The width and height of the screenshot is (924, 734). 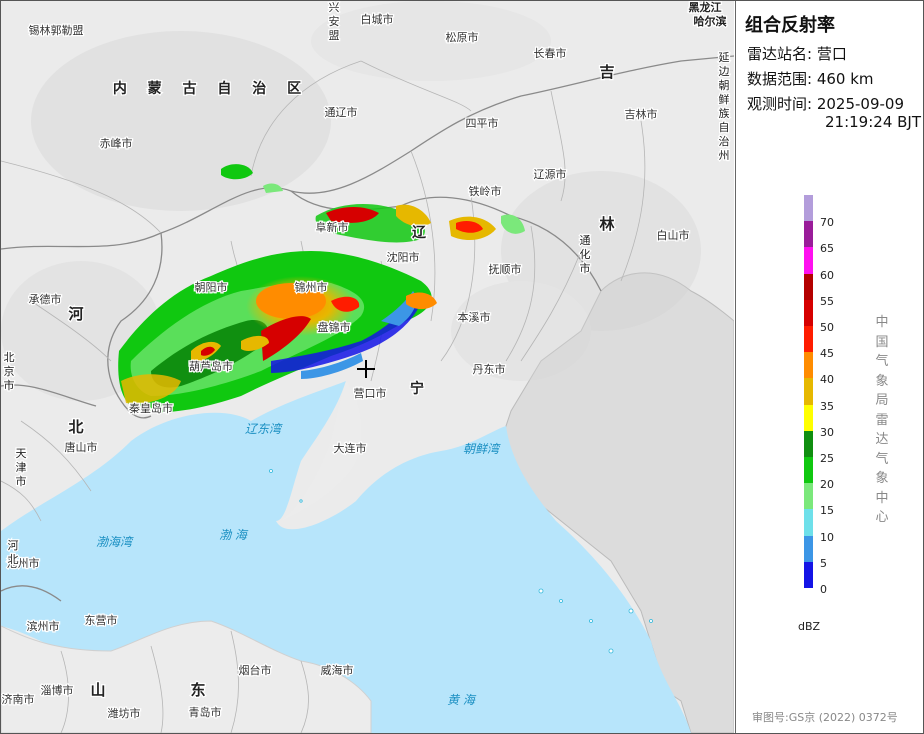 I want to click on time-row: 观测时间: 2025-09-09, so click(x=825, y=103).